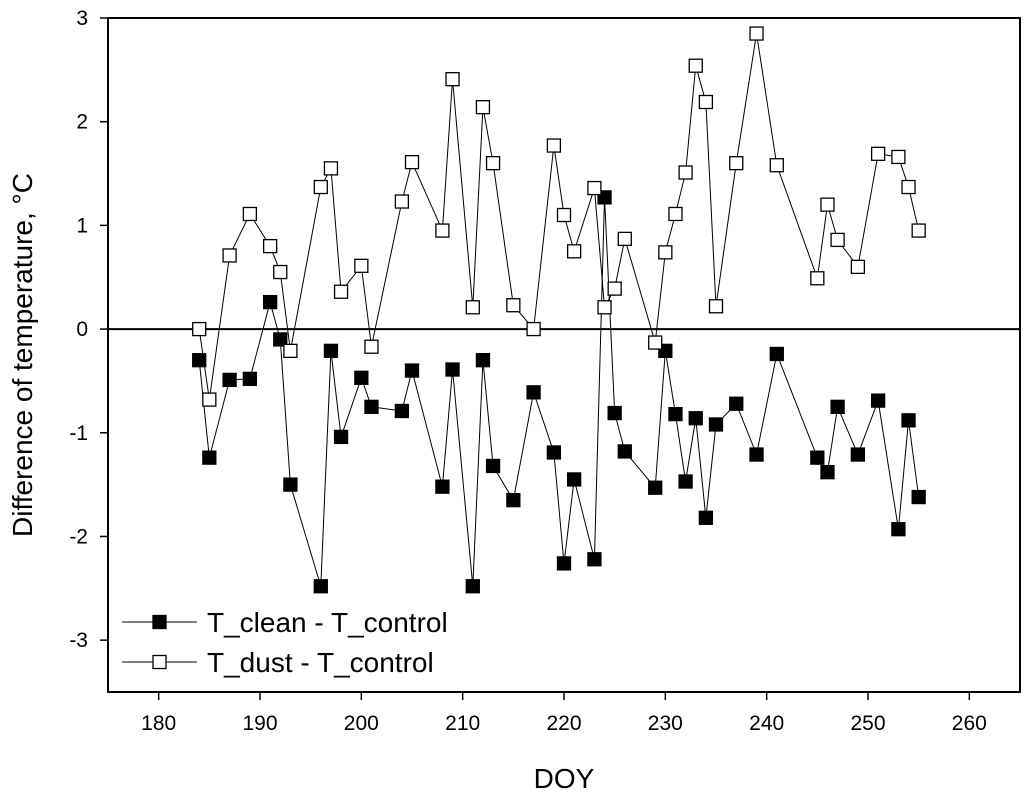 The width and height of the screenshot is (1024, 800). I want to click on y-axis-ticks: -3 -2 -1 0 1 2 3, so click(88, 329).